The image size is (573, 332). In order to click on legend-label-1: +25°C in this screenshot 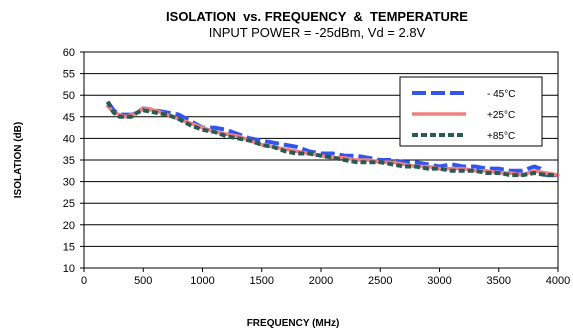, I will do `click(501, 115)`.